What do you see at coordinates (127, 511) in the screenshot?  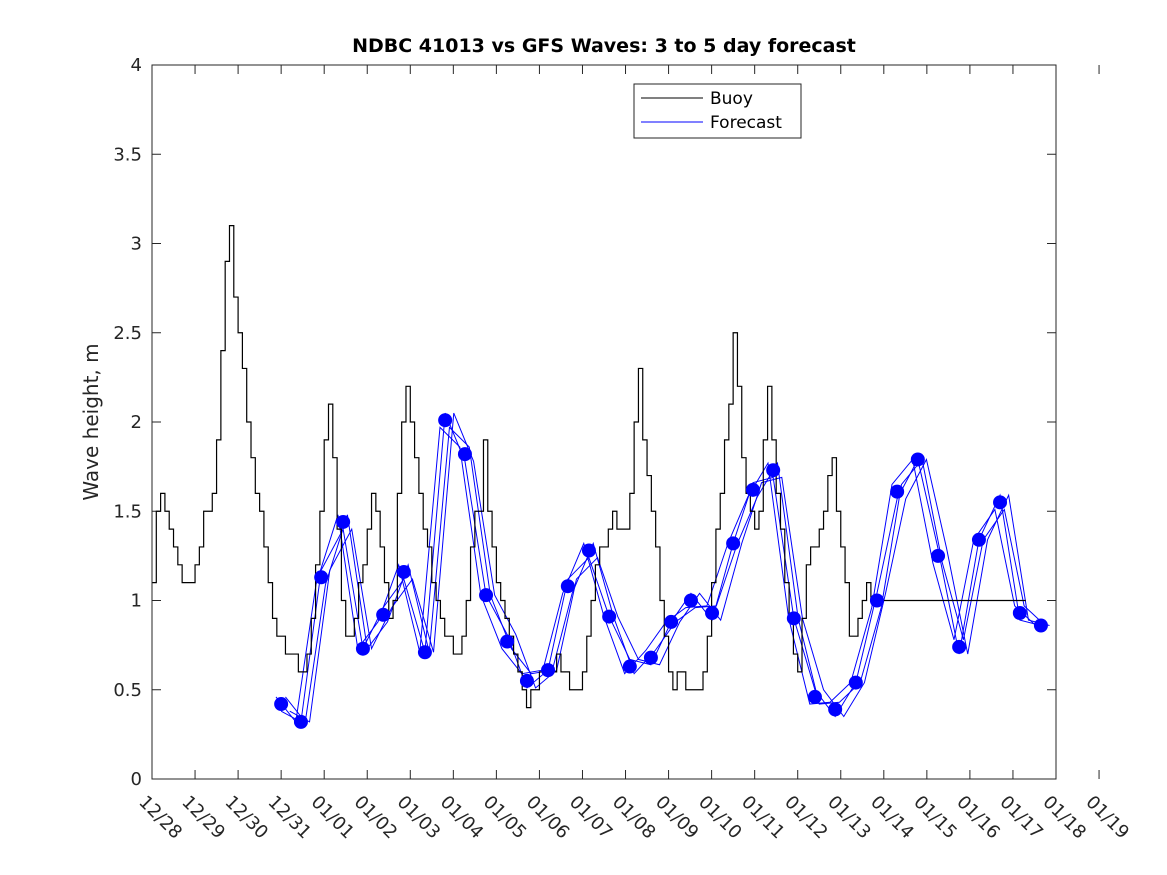 I see `y-tick-label: 1.5` at bounding box center [127, 511].